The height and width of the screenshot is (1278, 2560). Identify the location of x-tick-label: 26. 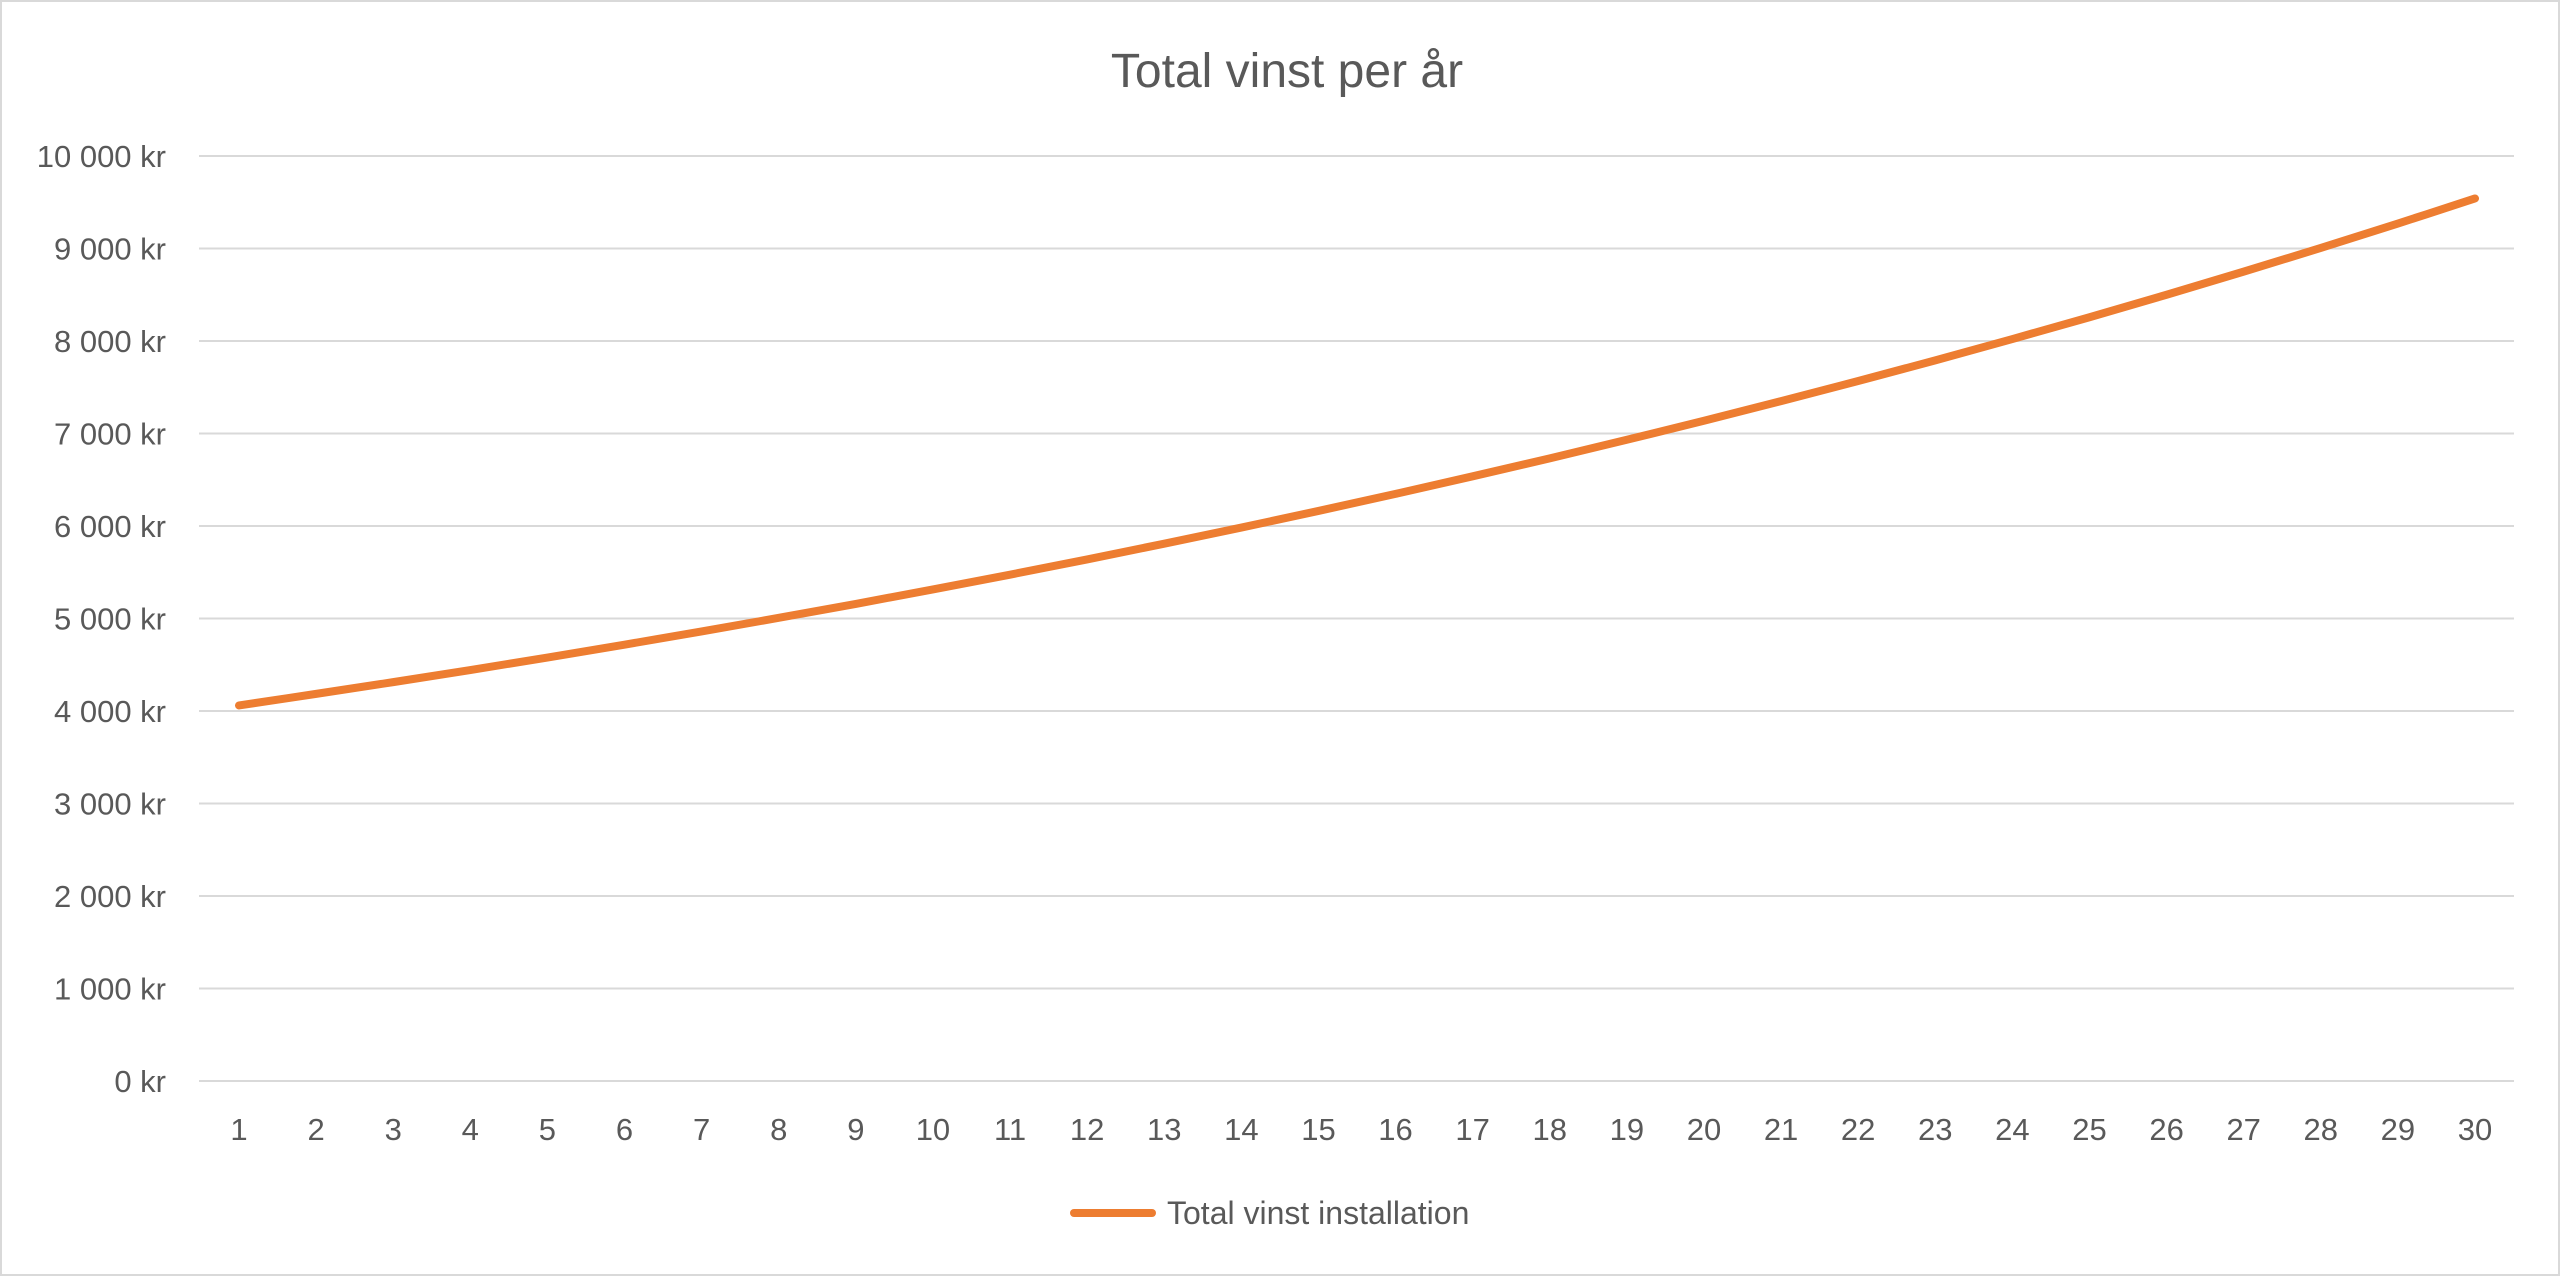
(2166, 1129).